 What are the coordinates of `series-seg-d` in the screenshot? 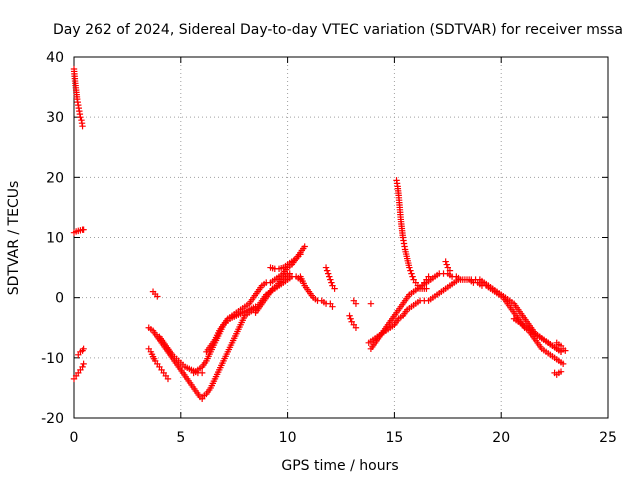 It's located at (81, 352).